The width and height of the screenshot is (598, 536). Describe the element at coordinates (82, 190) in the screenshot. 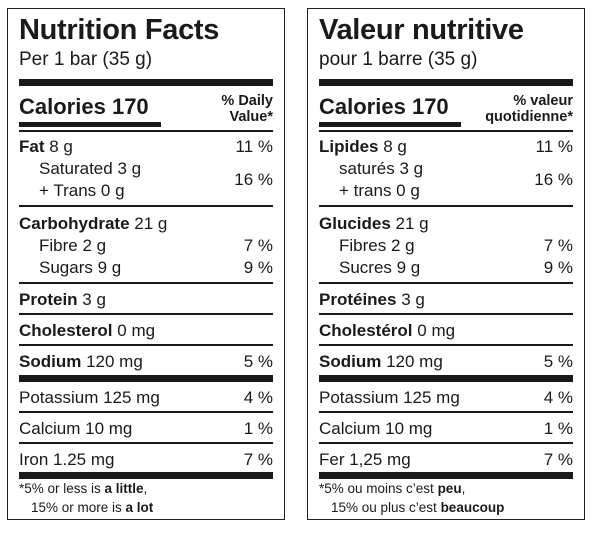

I see `trans-row: + Trans 0 g` at that location.